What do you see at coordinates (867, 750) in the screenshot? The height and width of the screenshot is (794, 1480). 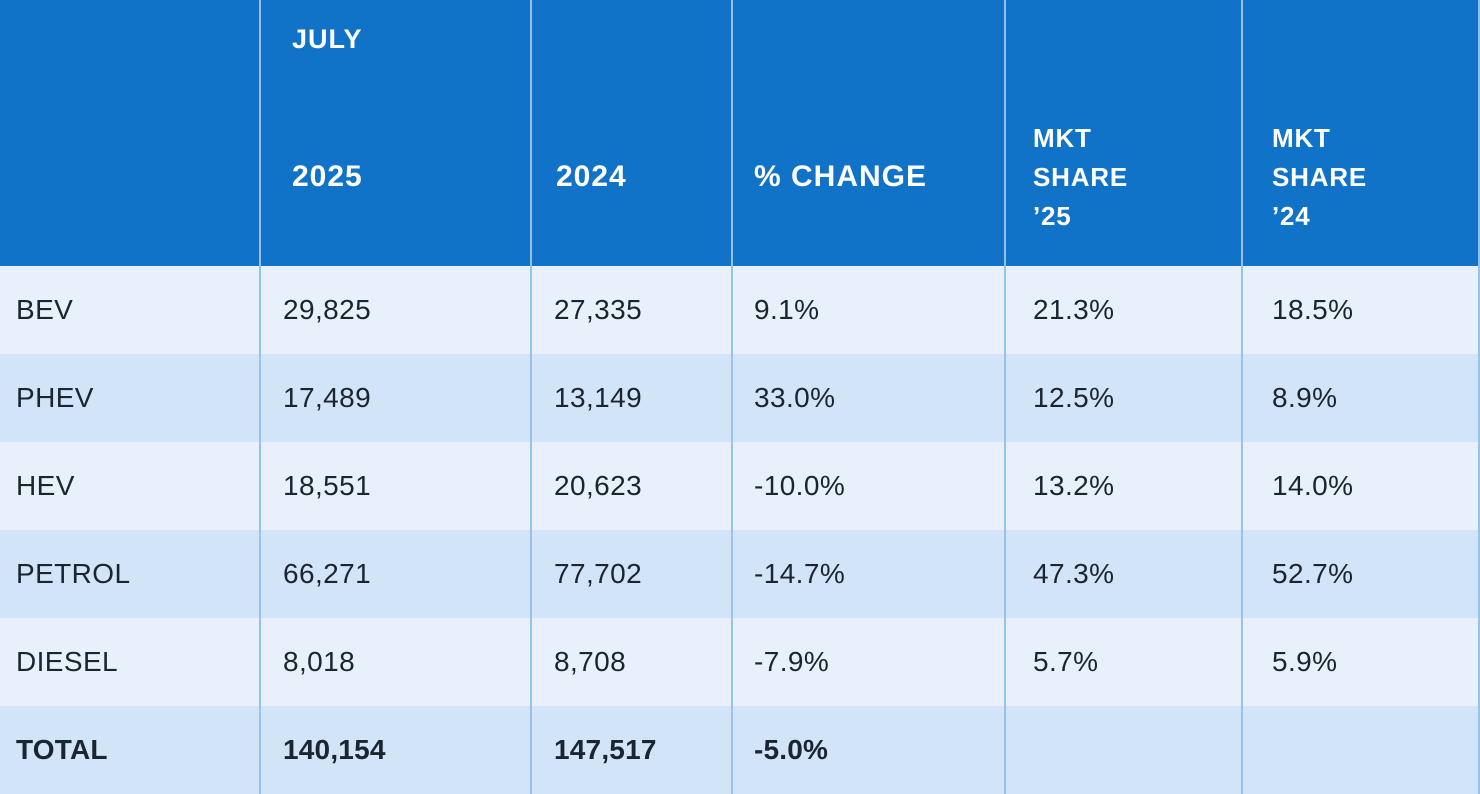 I see `value-change: -5.0%` at bounding box center [867, 750].